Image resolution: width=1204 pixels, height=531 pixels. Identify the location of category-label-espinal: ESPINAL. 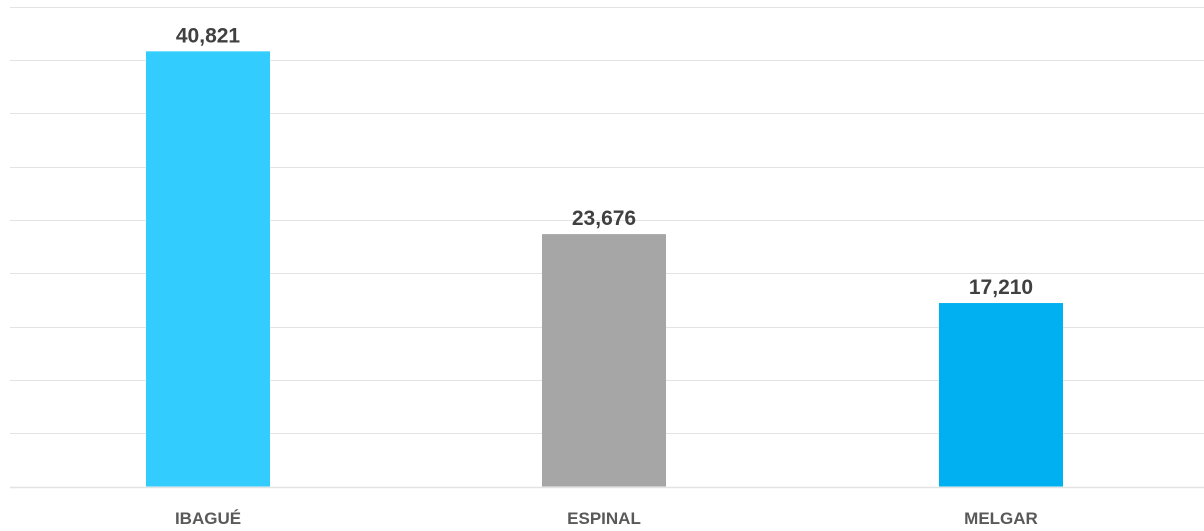
(604, 518).